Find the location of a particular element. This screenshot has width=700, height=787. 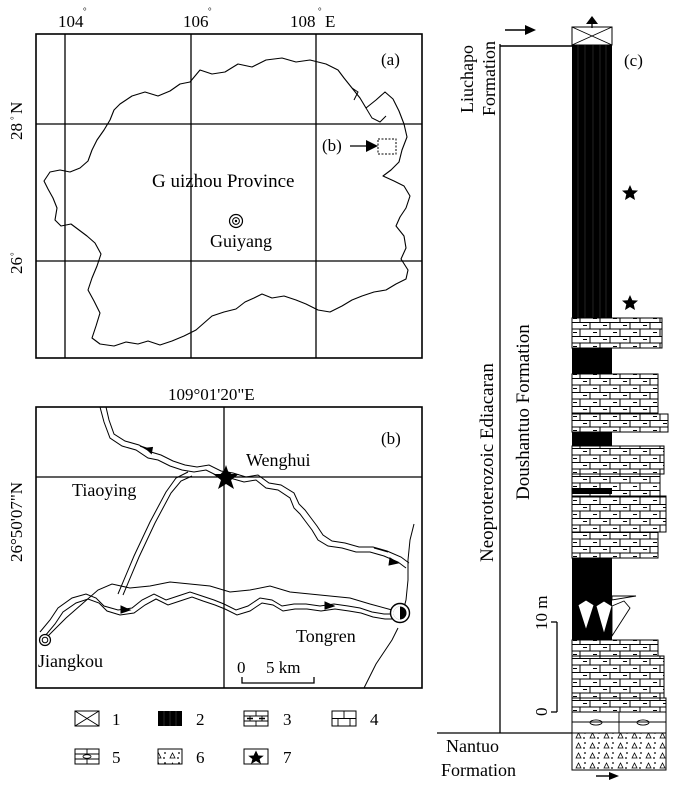

place-tiaoying: Tiaoying is located at coordinates (104, 490).